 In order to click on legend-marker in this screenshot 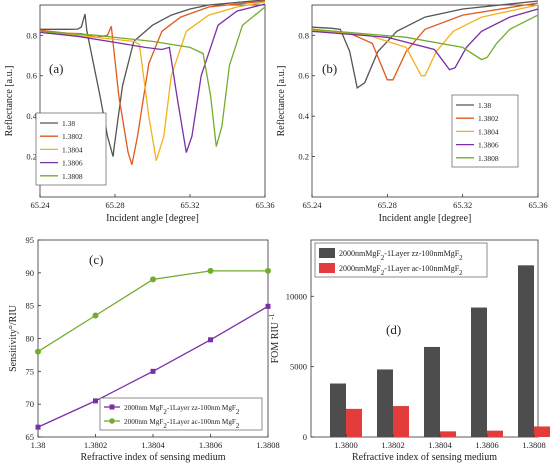, I will do `click(112, 421)`.